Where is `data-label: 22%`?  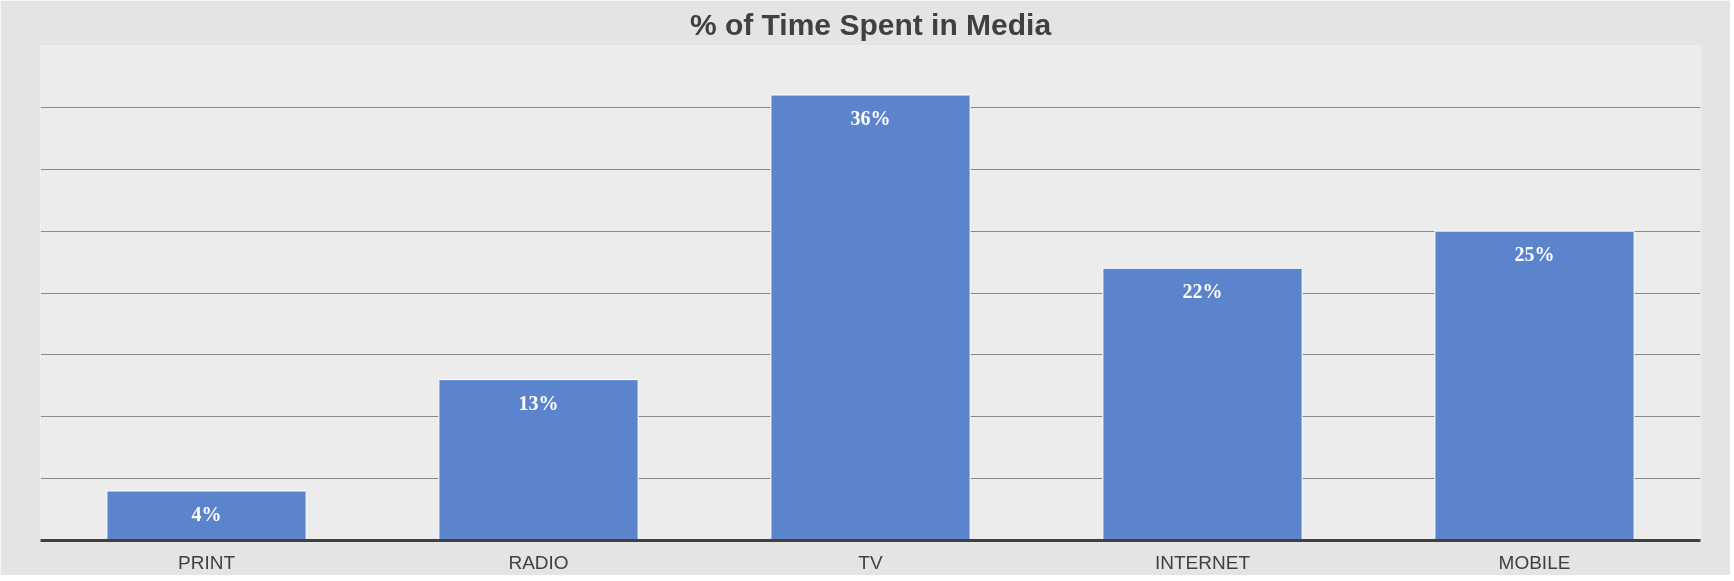 data-label: 22% is located at coordinates (1202, 291).